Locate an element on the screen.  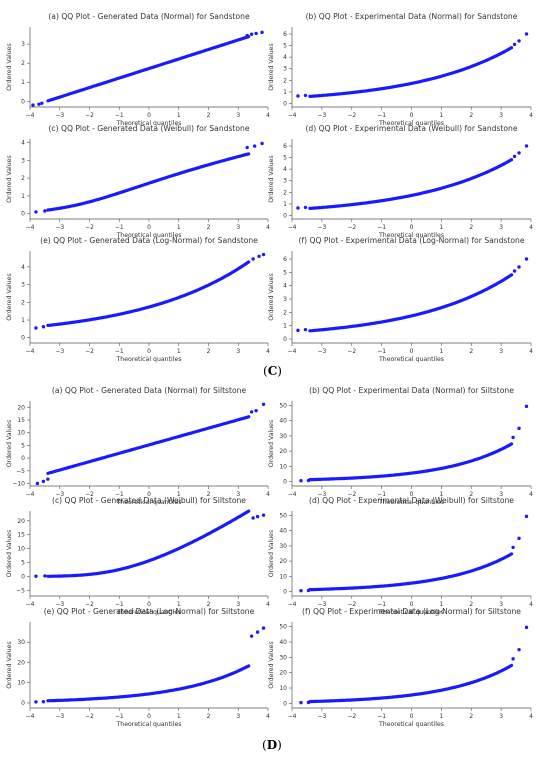
y-tick-label: −5 is located at coordinates (20, 471).